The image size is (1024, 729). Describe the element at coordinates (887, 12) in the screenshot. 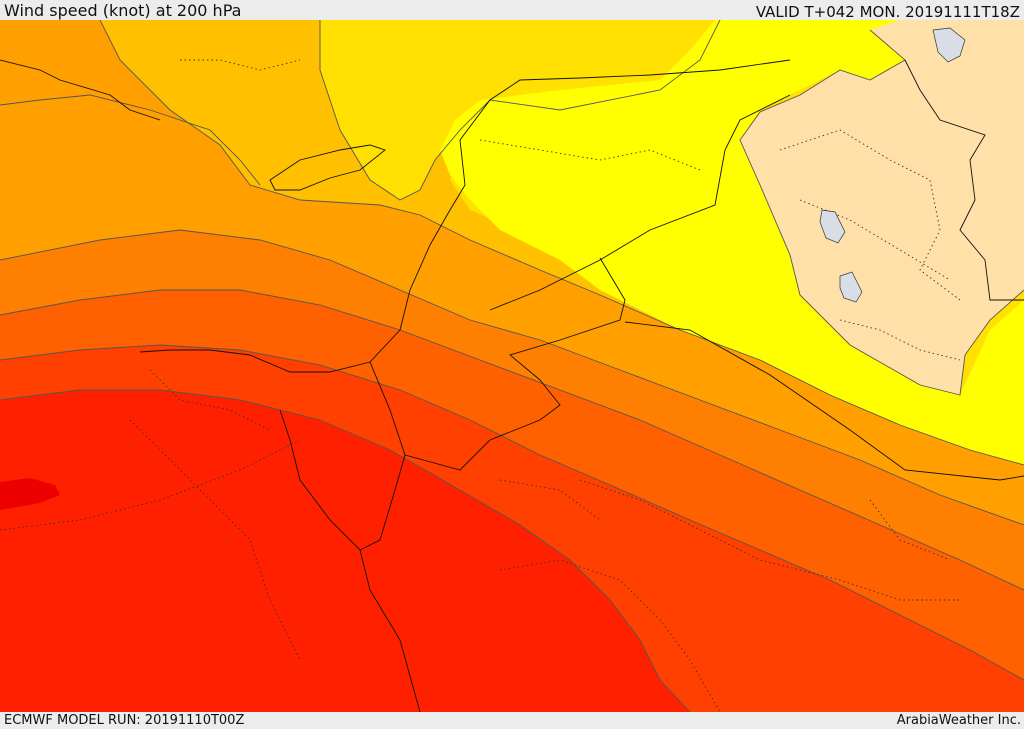

I see `valid-time: VALID T+042 MON. 20191111T18Z` at that location.